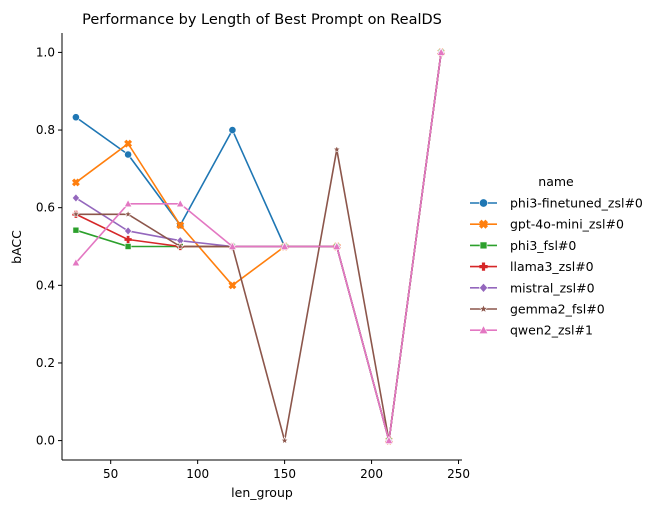 The height and width of the screenshot is (512, 669). Describe the element at coordinates (45, 130) in the screenshot. I see `y-tick-label: 0.8` at that location.